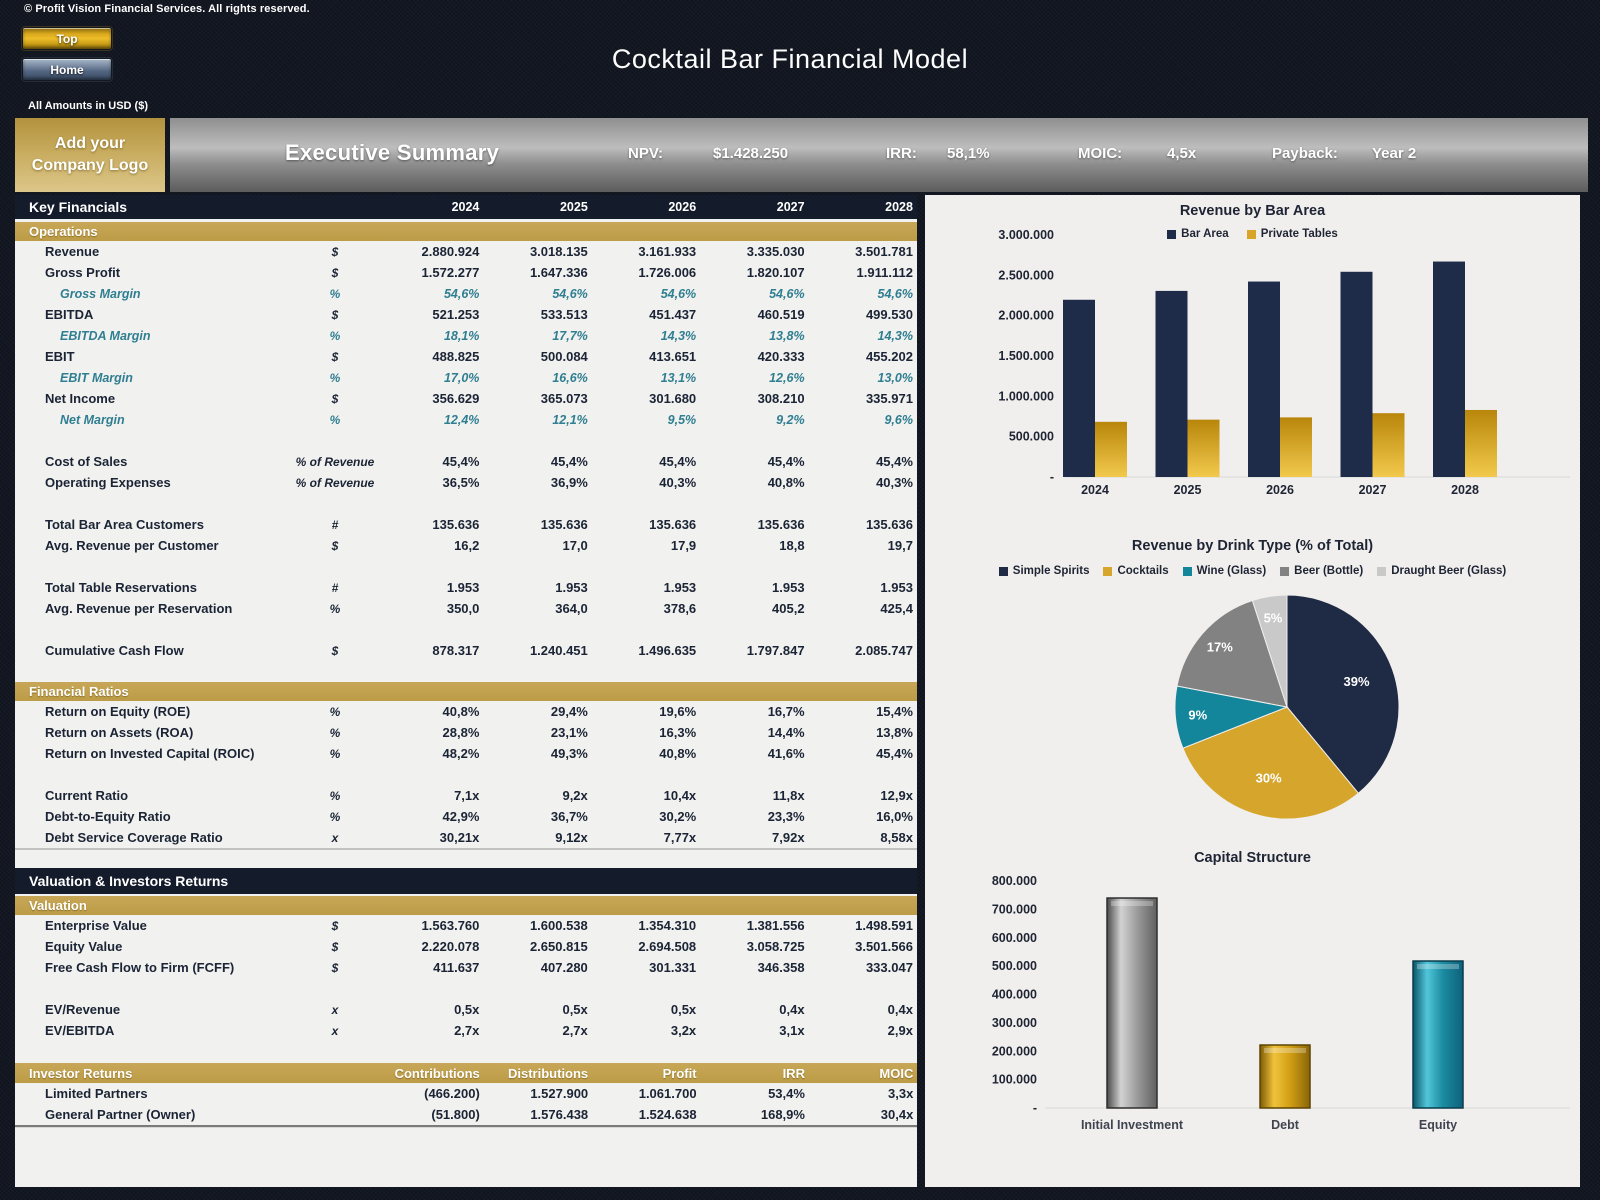 This screenshot has width=1600, height=1200. I want to click on cell-value: 23,1%, so click(569, 732).